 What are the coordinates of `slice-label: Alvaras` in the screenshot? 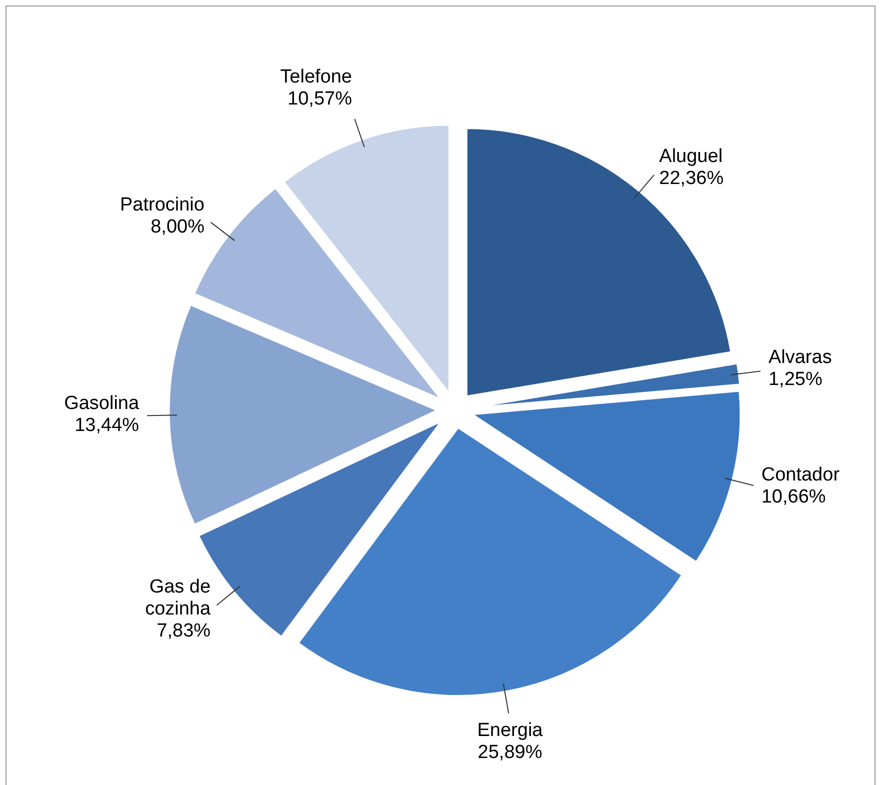 It's located at (800, 357).